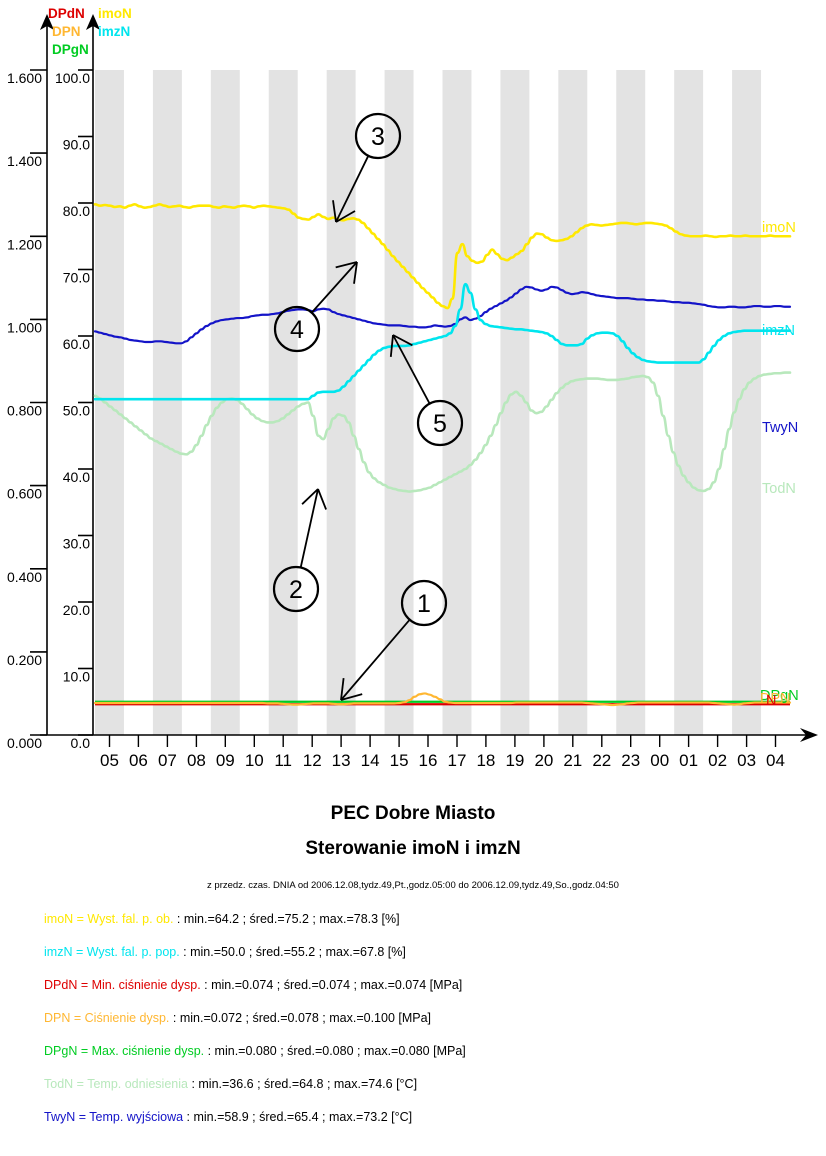 This screenshot has width=826, height=1156. I want to click on series-line-todn, so click(442, 432).